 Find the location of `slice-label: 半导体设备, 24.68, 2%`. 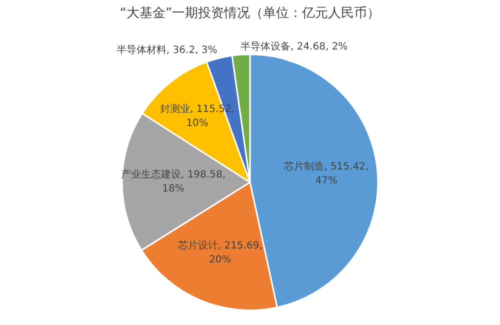

slice-label: 半导体设备, 24.68, 2% is located at coordinates (294, 46).